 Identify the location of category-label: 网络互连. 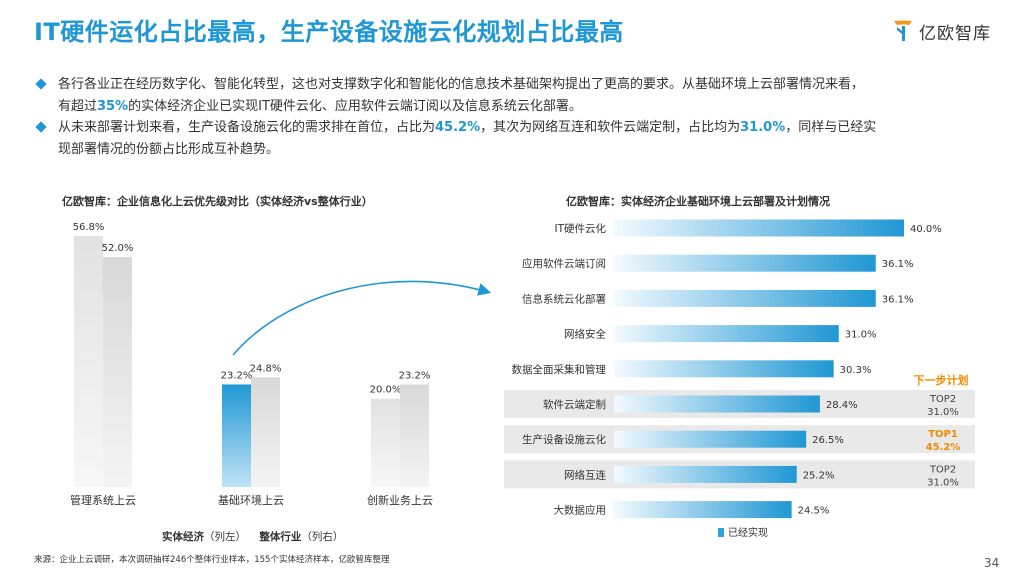
(585, 474).